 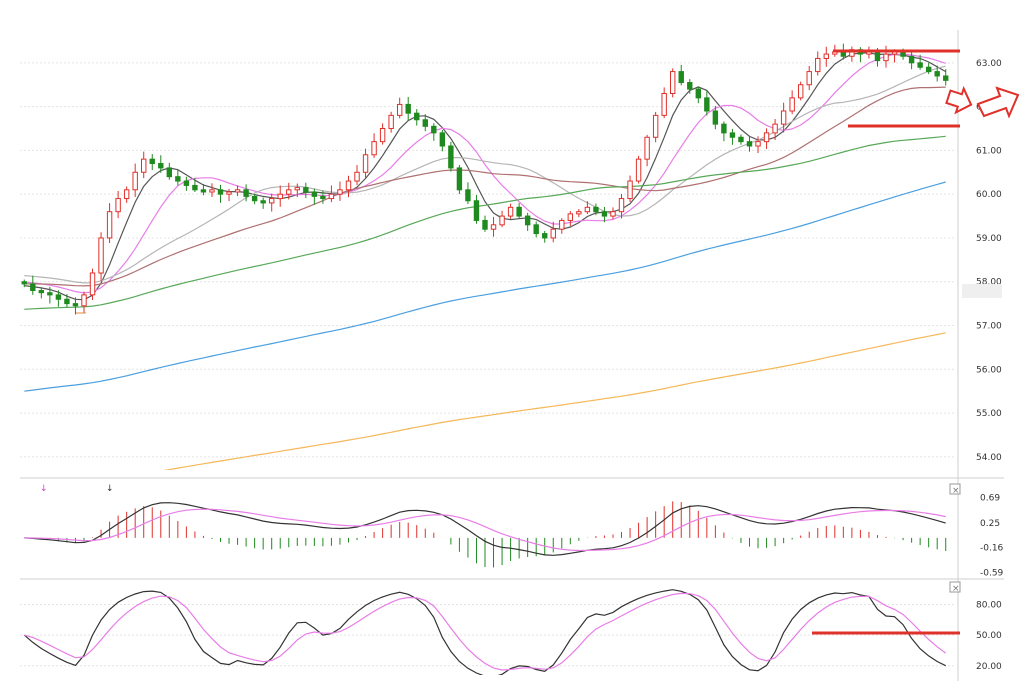 I want to click on kd-y-tick-0: 80.00, so click(x=989, y=605).